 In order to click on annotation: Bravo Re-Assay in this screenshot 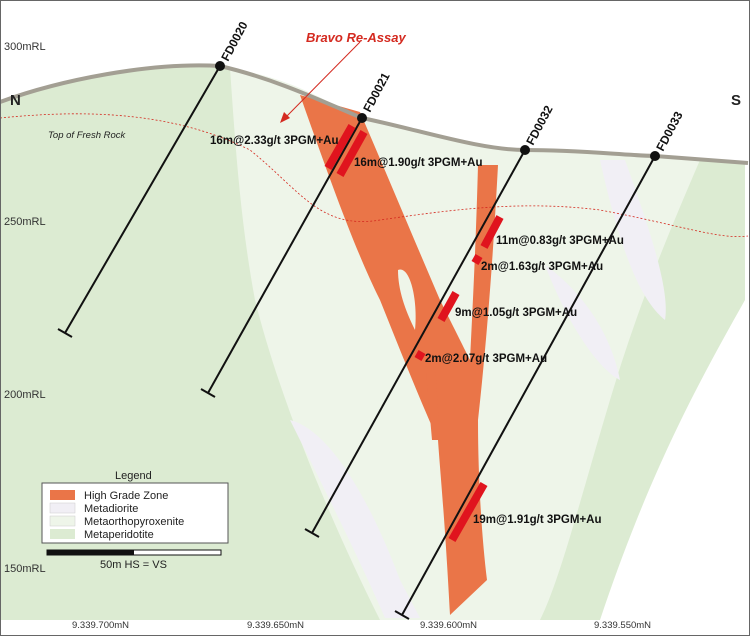, I will do `click(356, 37)`.